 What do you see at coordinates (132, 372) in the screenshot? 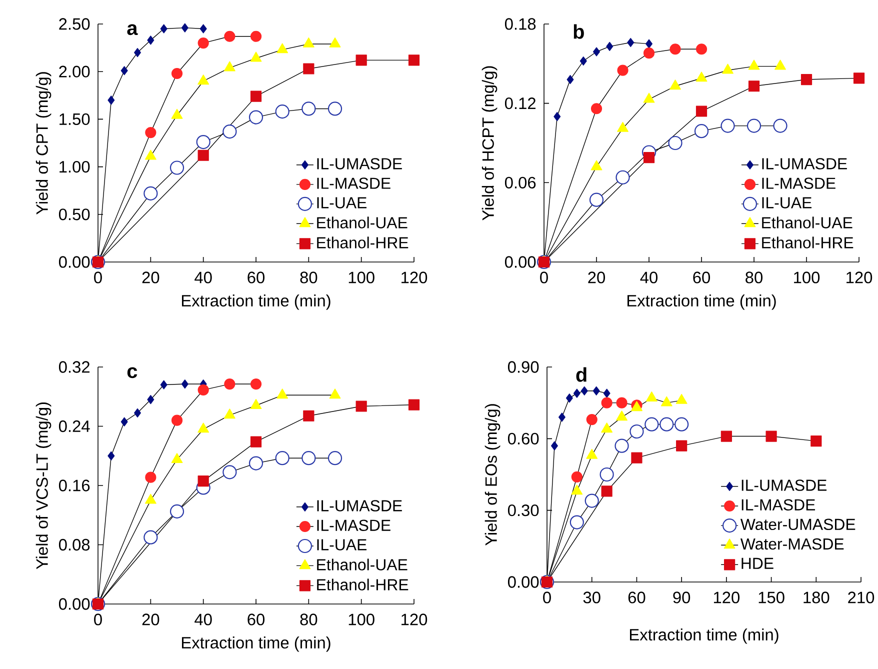
I see `chart-title: c` at bounding box center [132, 372].